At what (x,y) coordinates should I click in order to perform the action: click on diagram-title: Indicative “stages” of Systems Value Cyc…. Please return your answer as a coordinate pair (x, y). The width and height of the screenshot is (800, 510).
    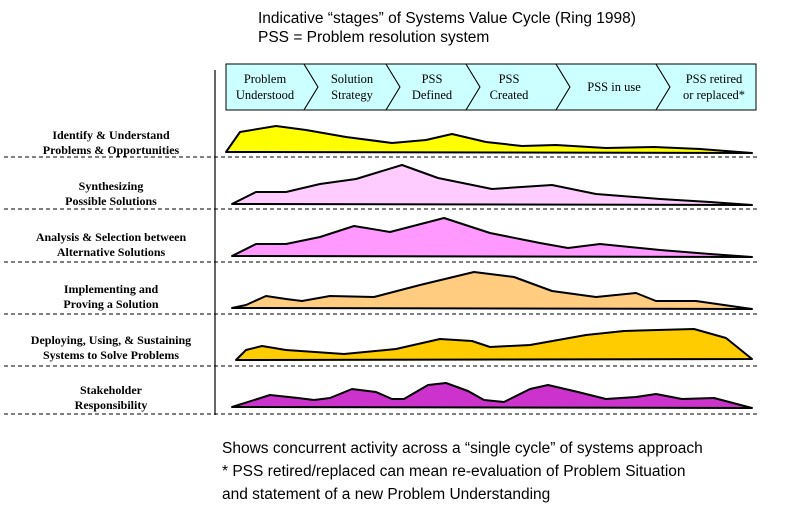
    Looking at the image, I should click on (447, 18).